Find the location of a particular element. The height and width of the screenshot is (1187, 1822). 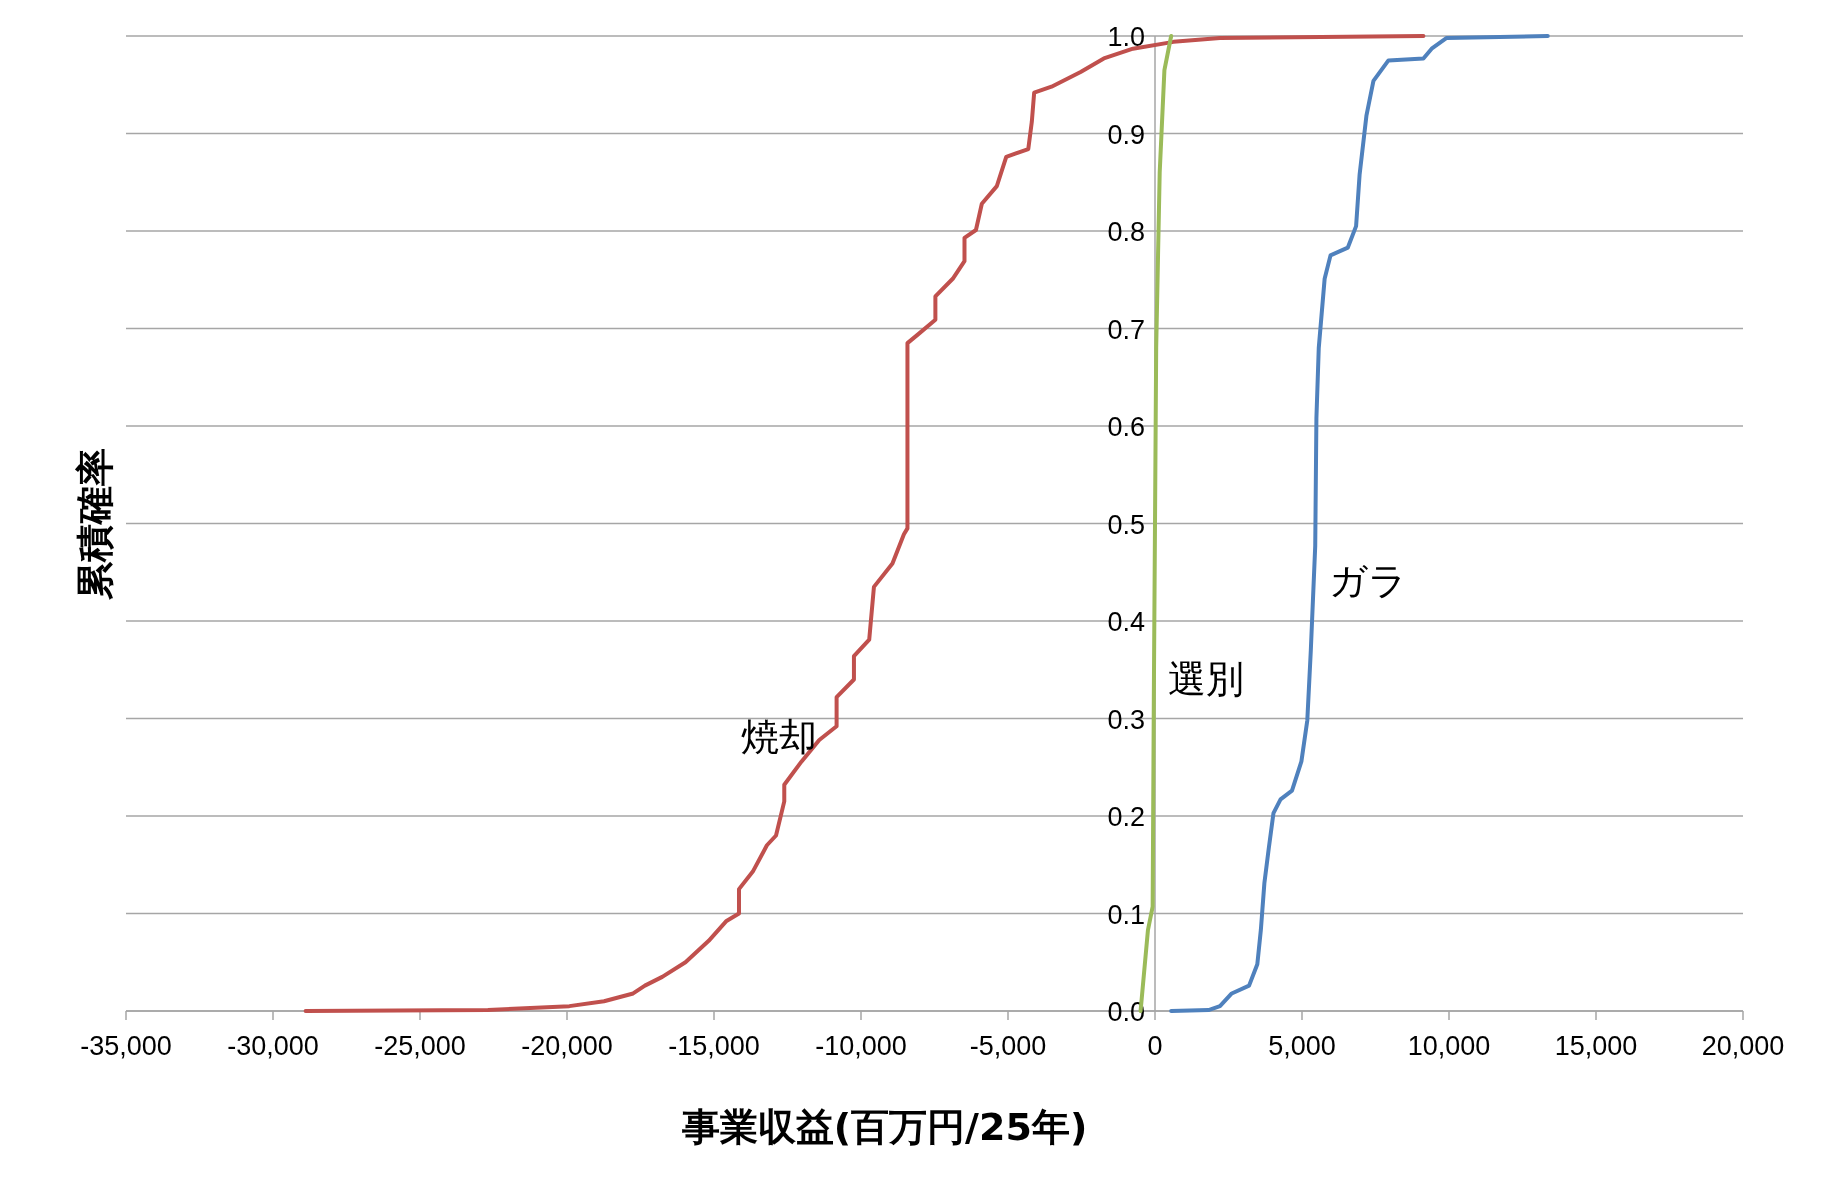

y-tick-label: 1.0 is located at coordinates (1126, 37).